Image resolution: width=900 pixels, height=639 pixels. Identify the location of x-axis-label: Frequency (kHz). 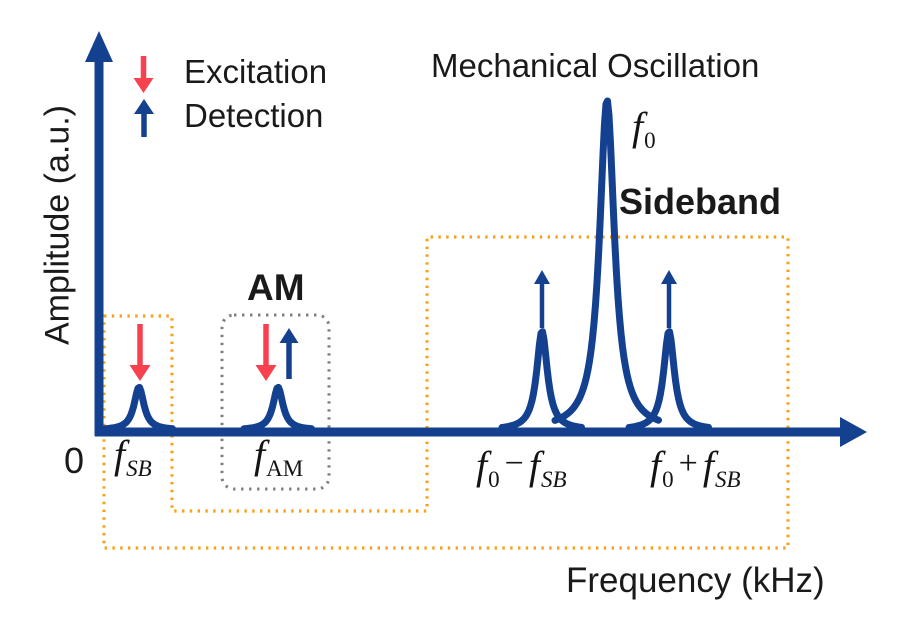
(695, 580).